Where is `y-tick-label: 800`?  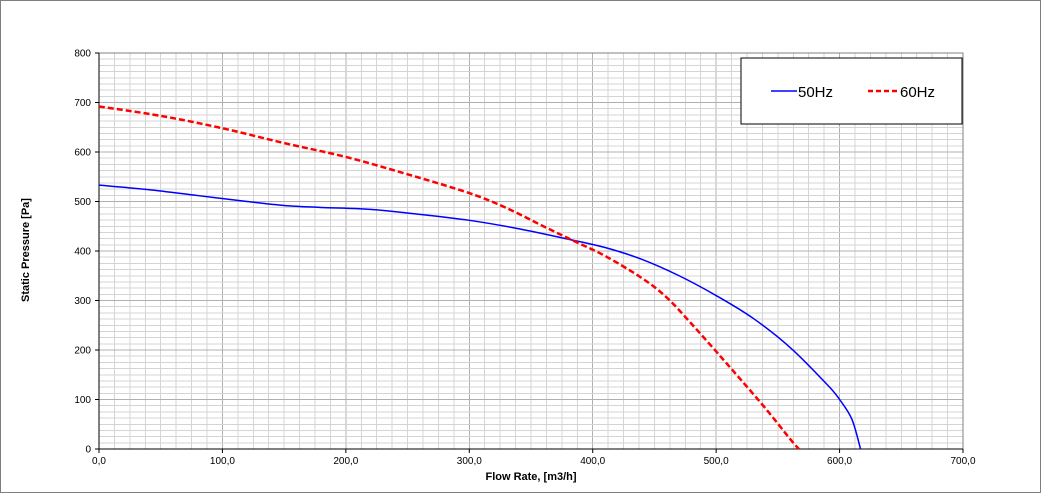 y-tick-label: 800 is located at coordinates (82, 54).